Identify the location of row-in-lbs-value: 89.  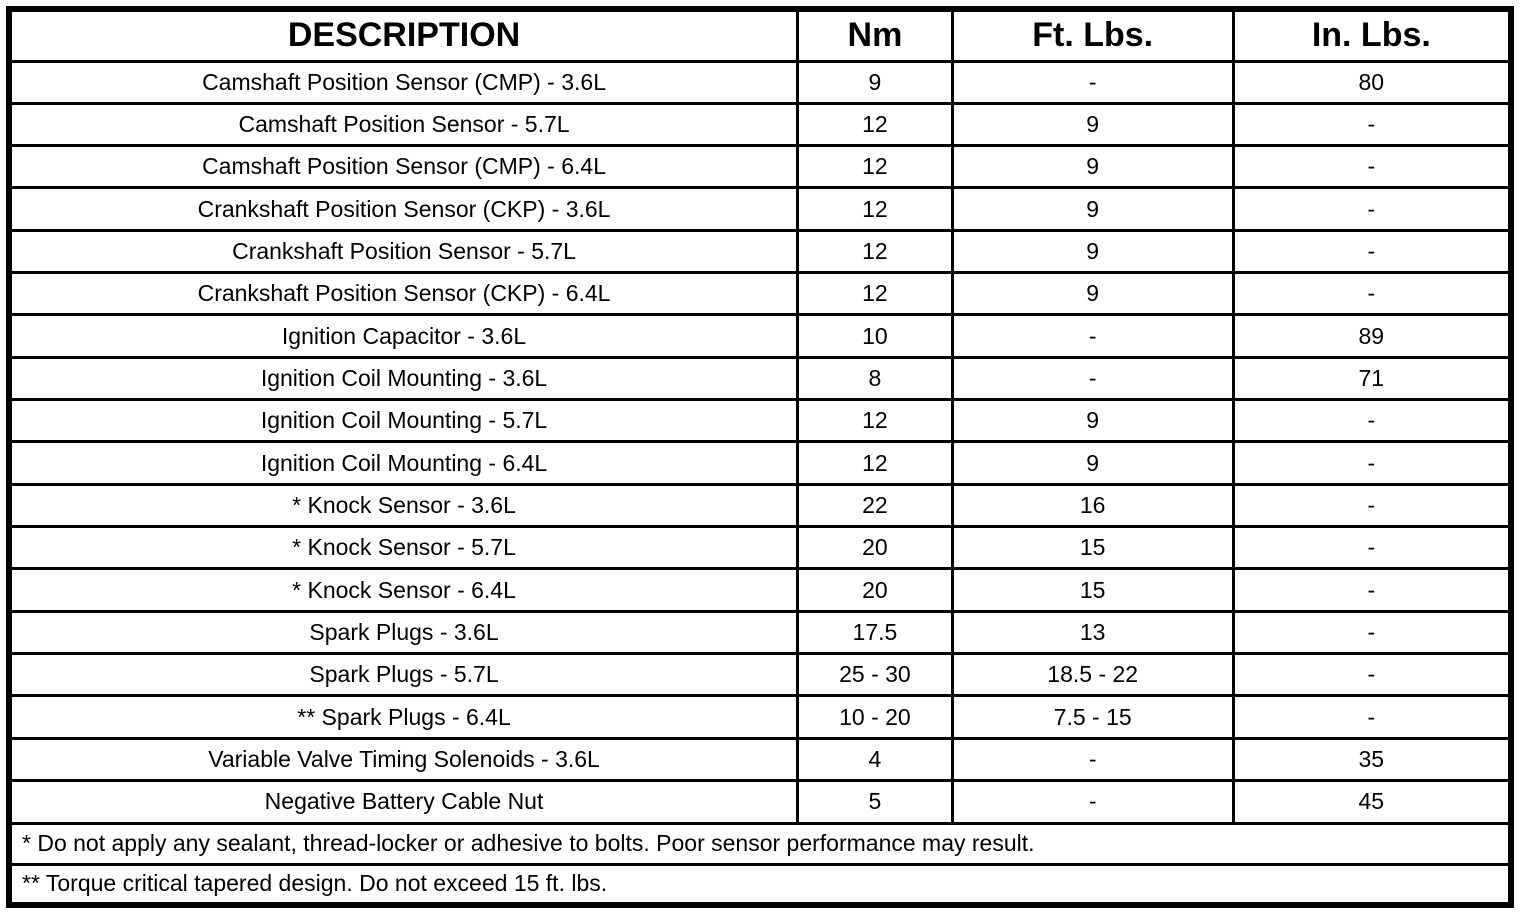
(1372, 336).